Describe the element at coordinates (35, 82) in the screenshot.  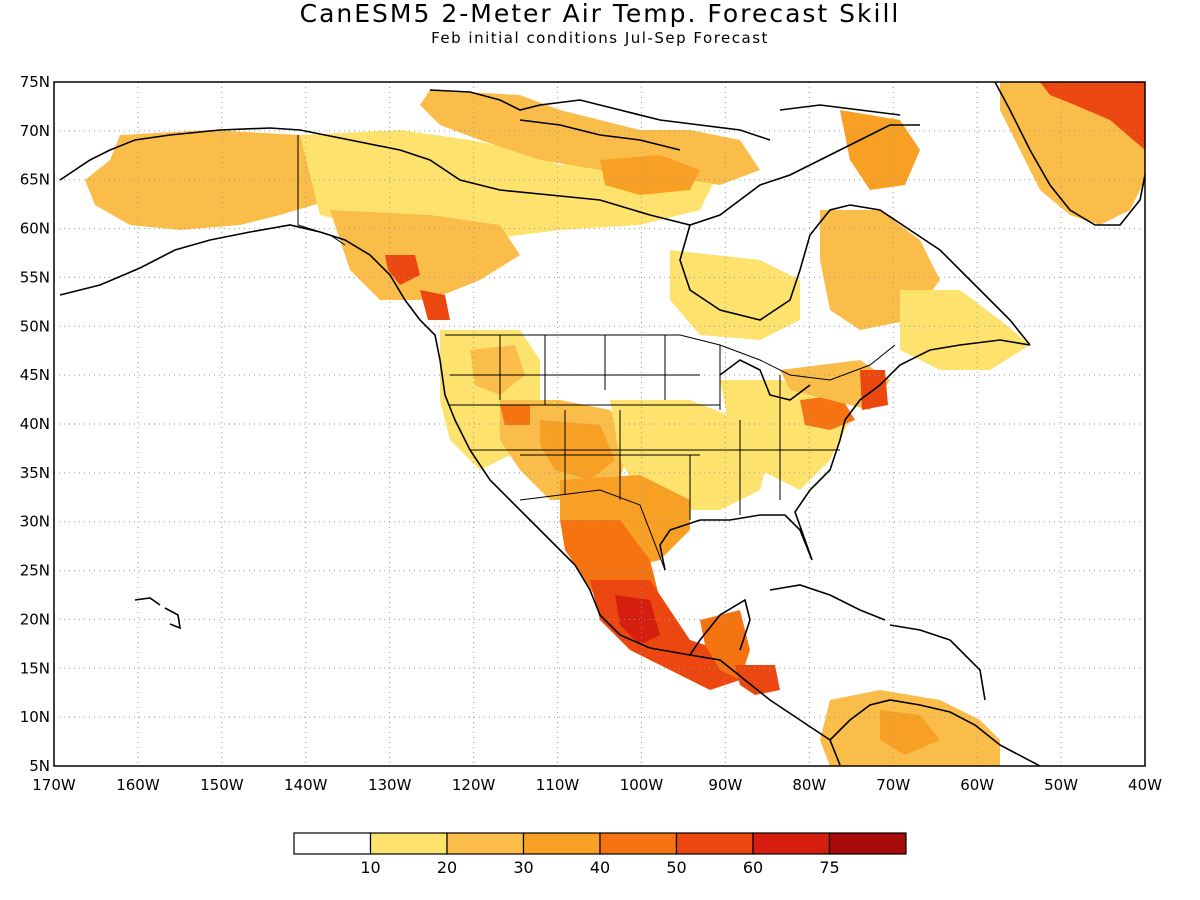
I see `lat-tick-label: 75N` at that location.